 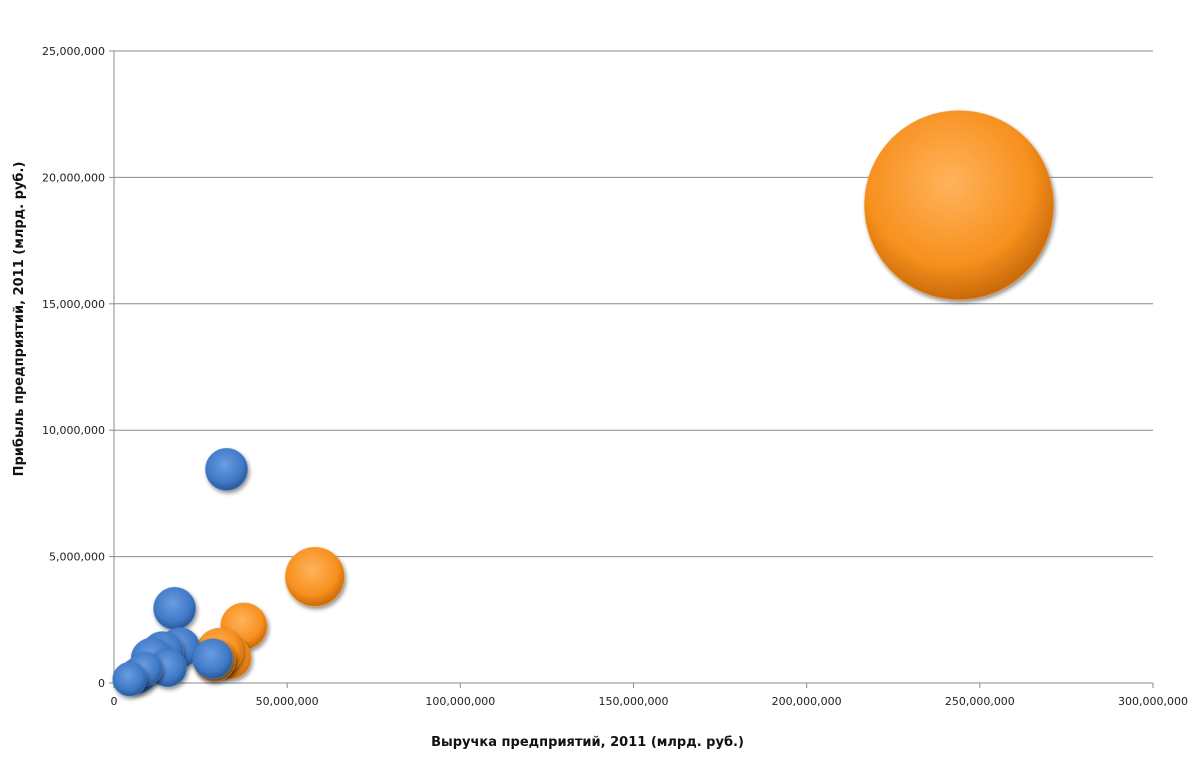 I want to click on y-tick-label: 20,000,000, so click(x=73, y=177).